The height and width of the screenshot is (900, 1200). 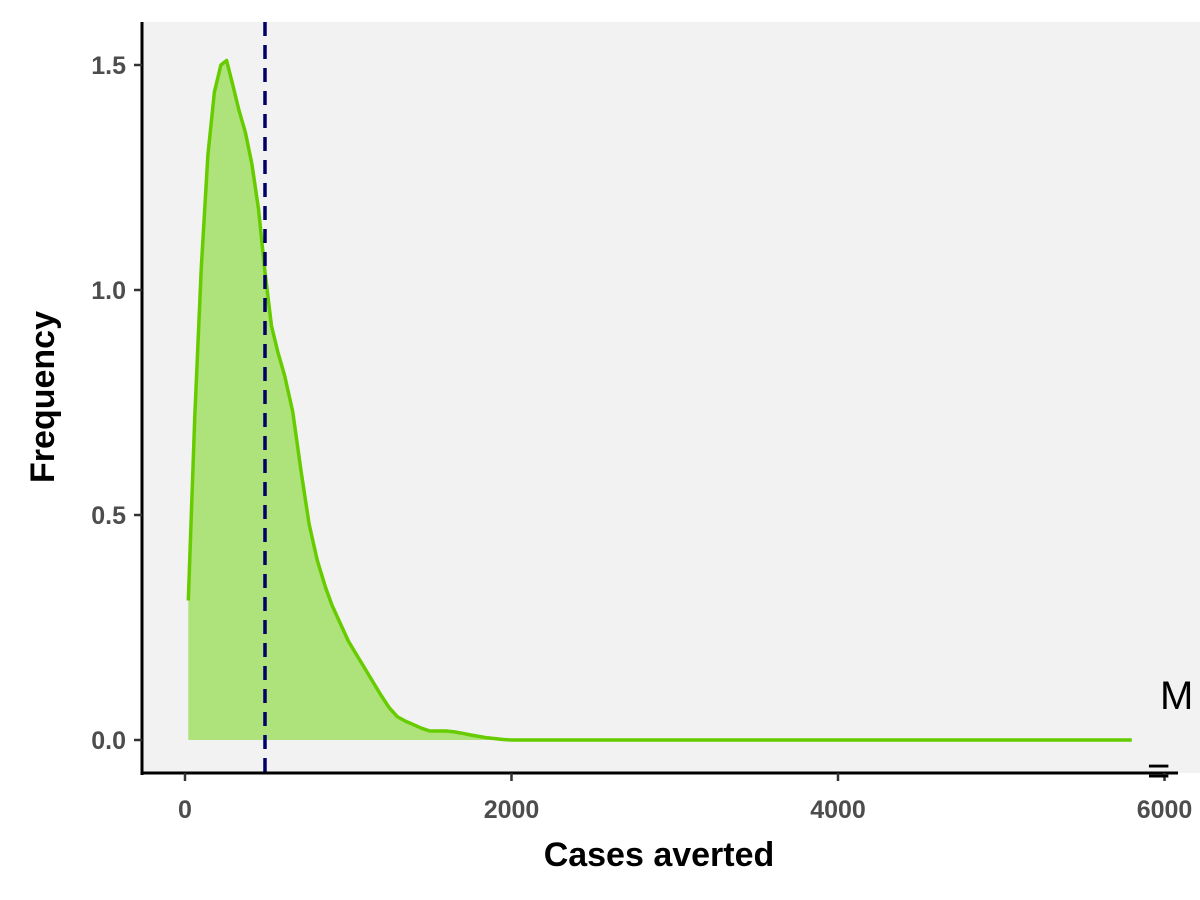 I want to click on x-tick-label: 0, so click(x=185, y=810).